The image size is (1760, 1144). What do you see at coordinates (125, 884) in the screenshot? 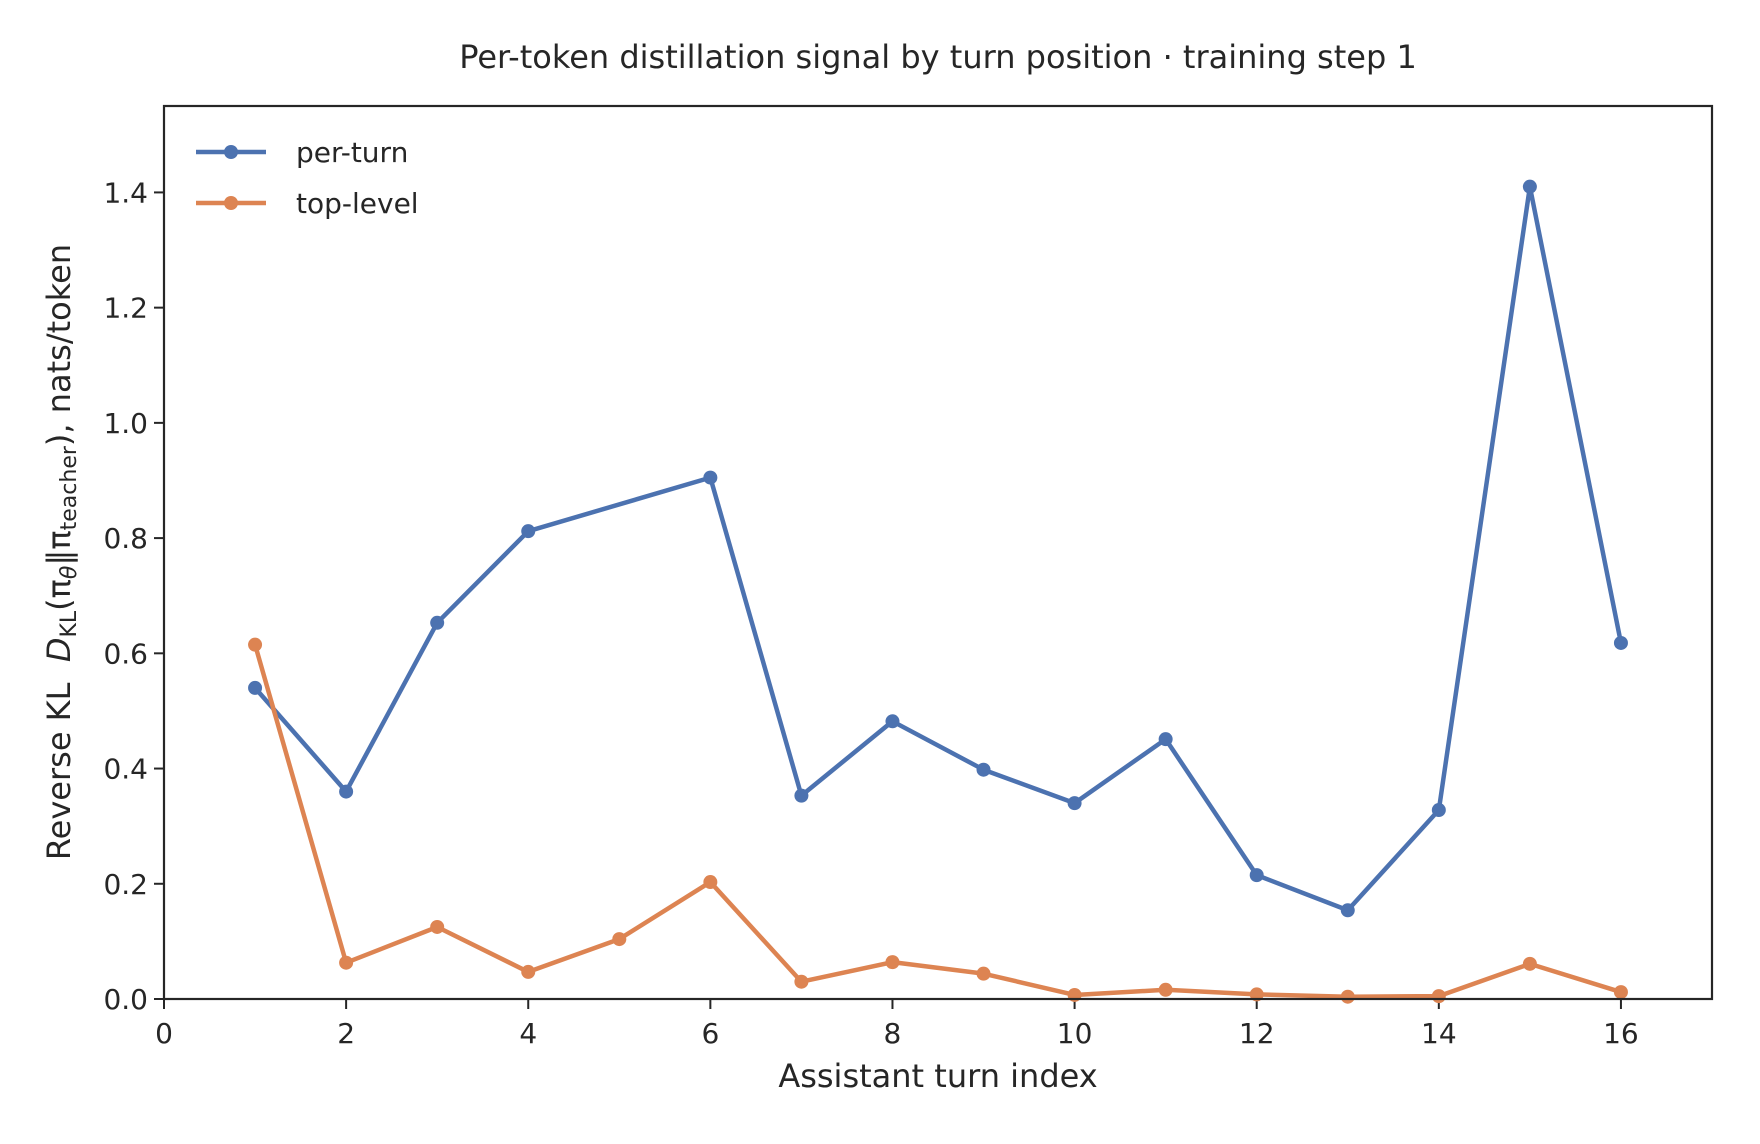
I see `y-tick-label: 0.2` at bounding box center [125, 884].